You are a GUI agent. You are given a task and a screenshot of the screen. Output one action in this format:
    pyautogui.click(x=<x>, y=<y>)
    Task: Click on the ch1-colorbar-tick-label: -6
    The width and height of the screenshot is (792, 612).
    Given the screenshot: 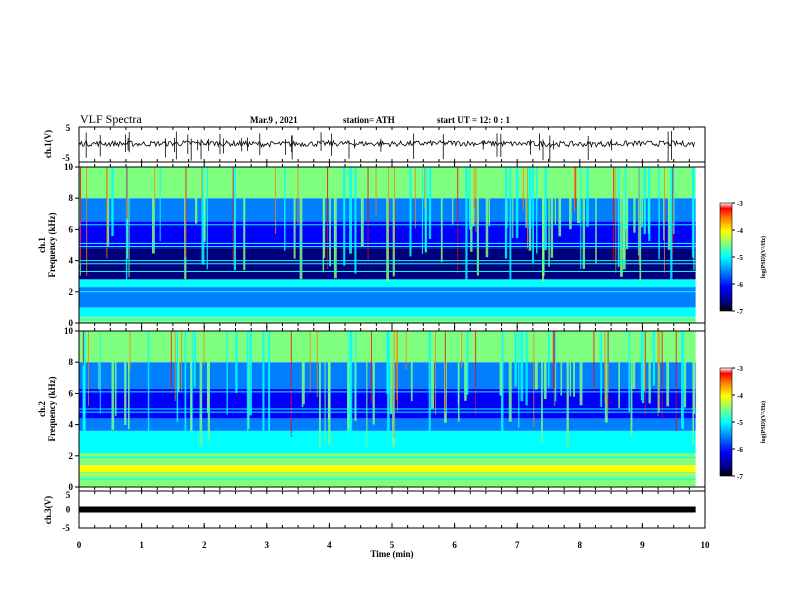 What is the action you would take?
    pyautogui.click(x=740, y=285)
    